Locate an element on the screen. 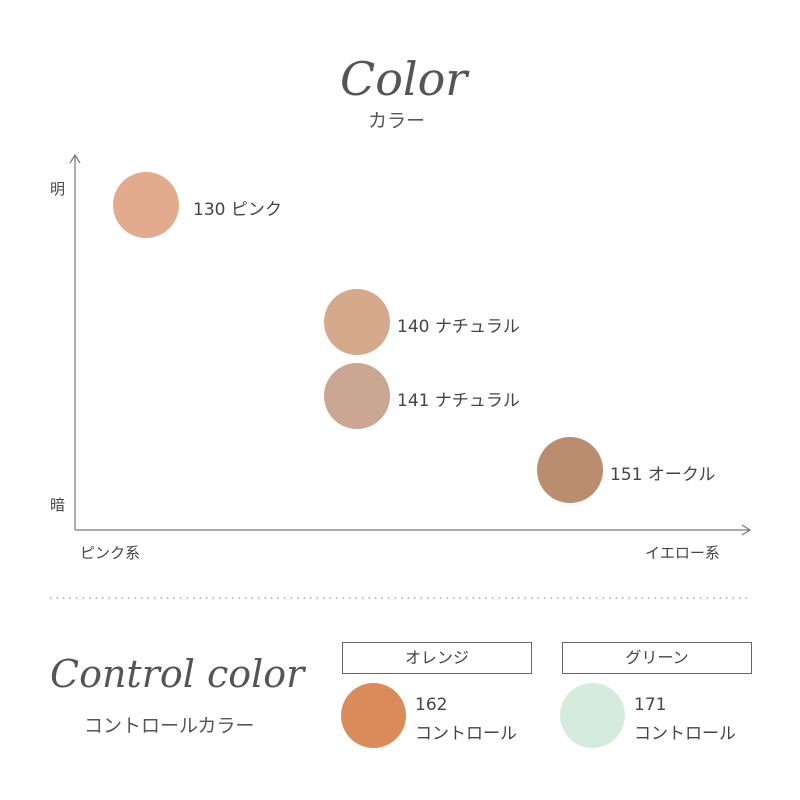 This screenshot has width=800, height=800. label-151: 151 オークル is located at coordinates (663, 475).